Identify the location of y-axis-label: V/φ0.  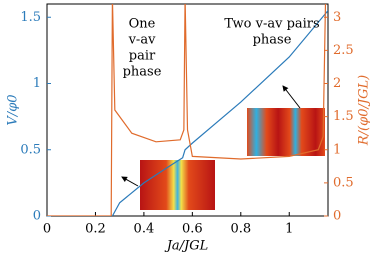
(13, 109).